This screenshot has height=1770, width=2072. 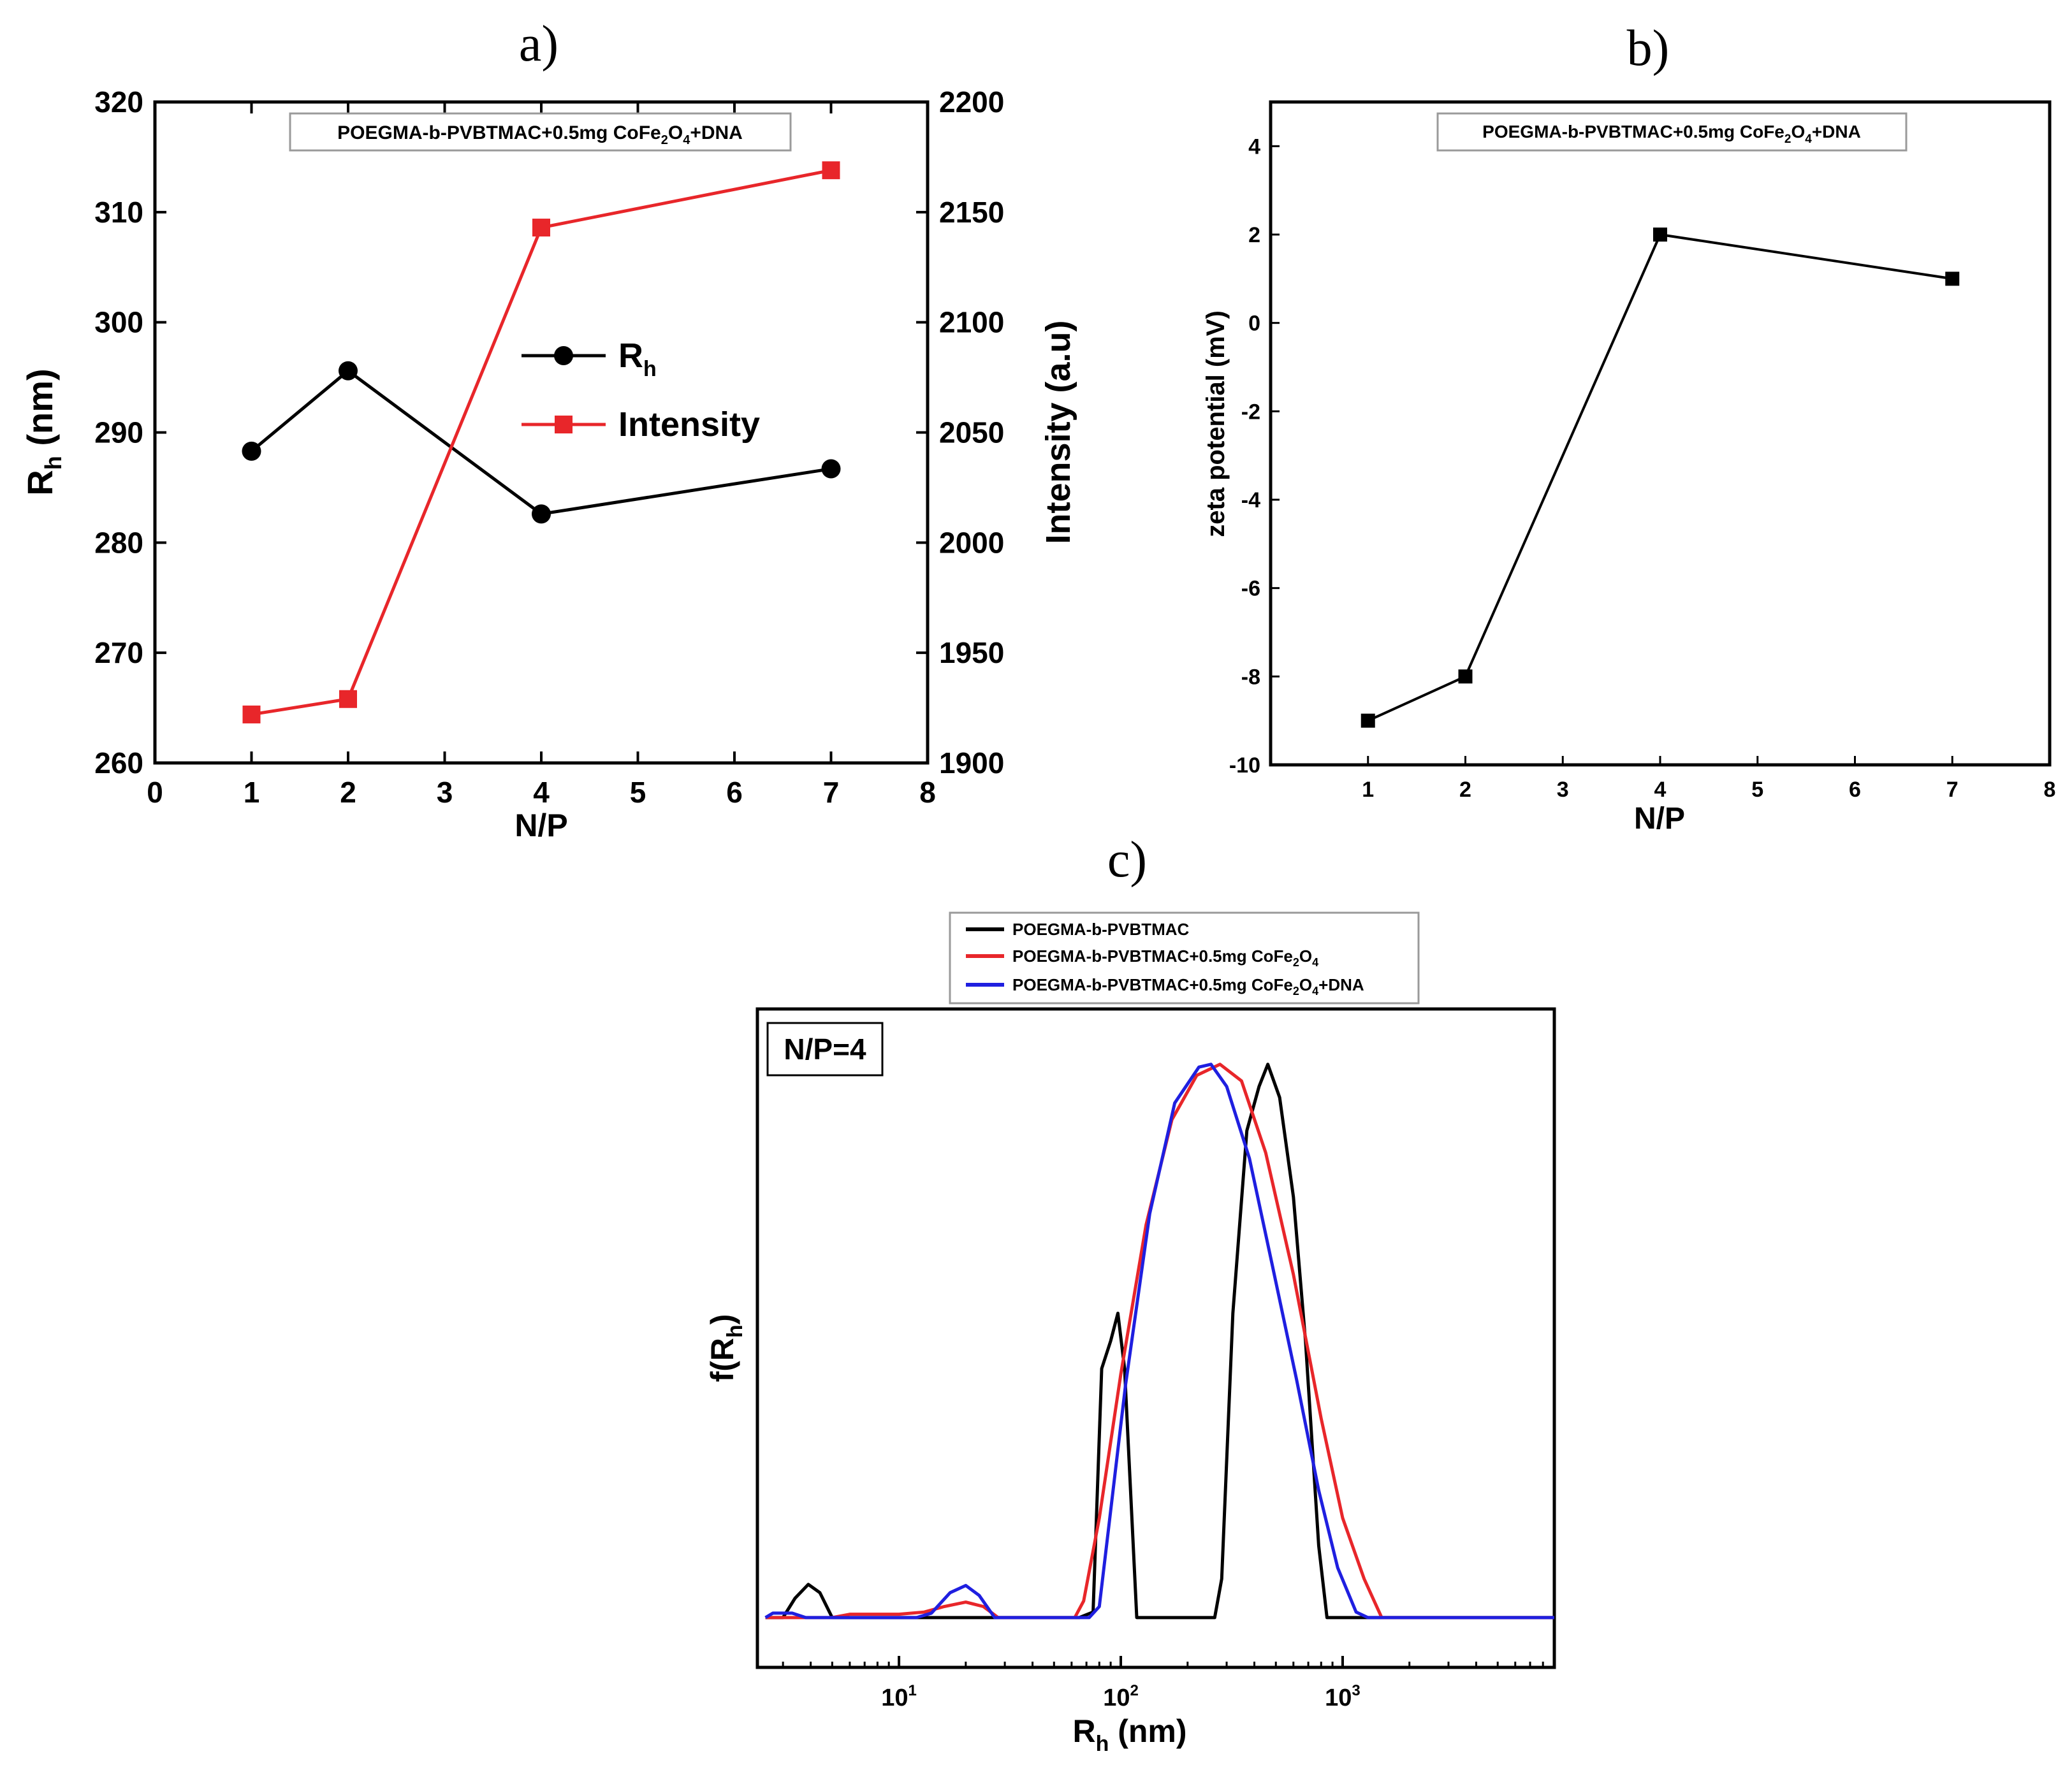 What do you see at coordinates (540, 826) in the screenshot?
I see `panel-a-x-axis-label: N/P` at bounding box center [540, 826].